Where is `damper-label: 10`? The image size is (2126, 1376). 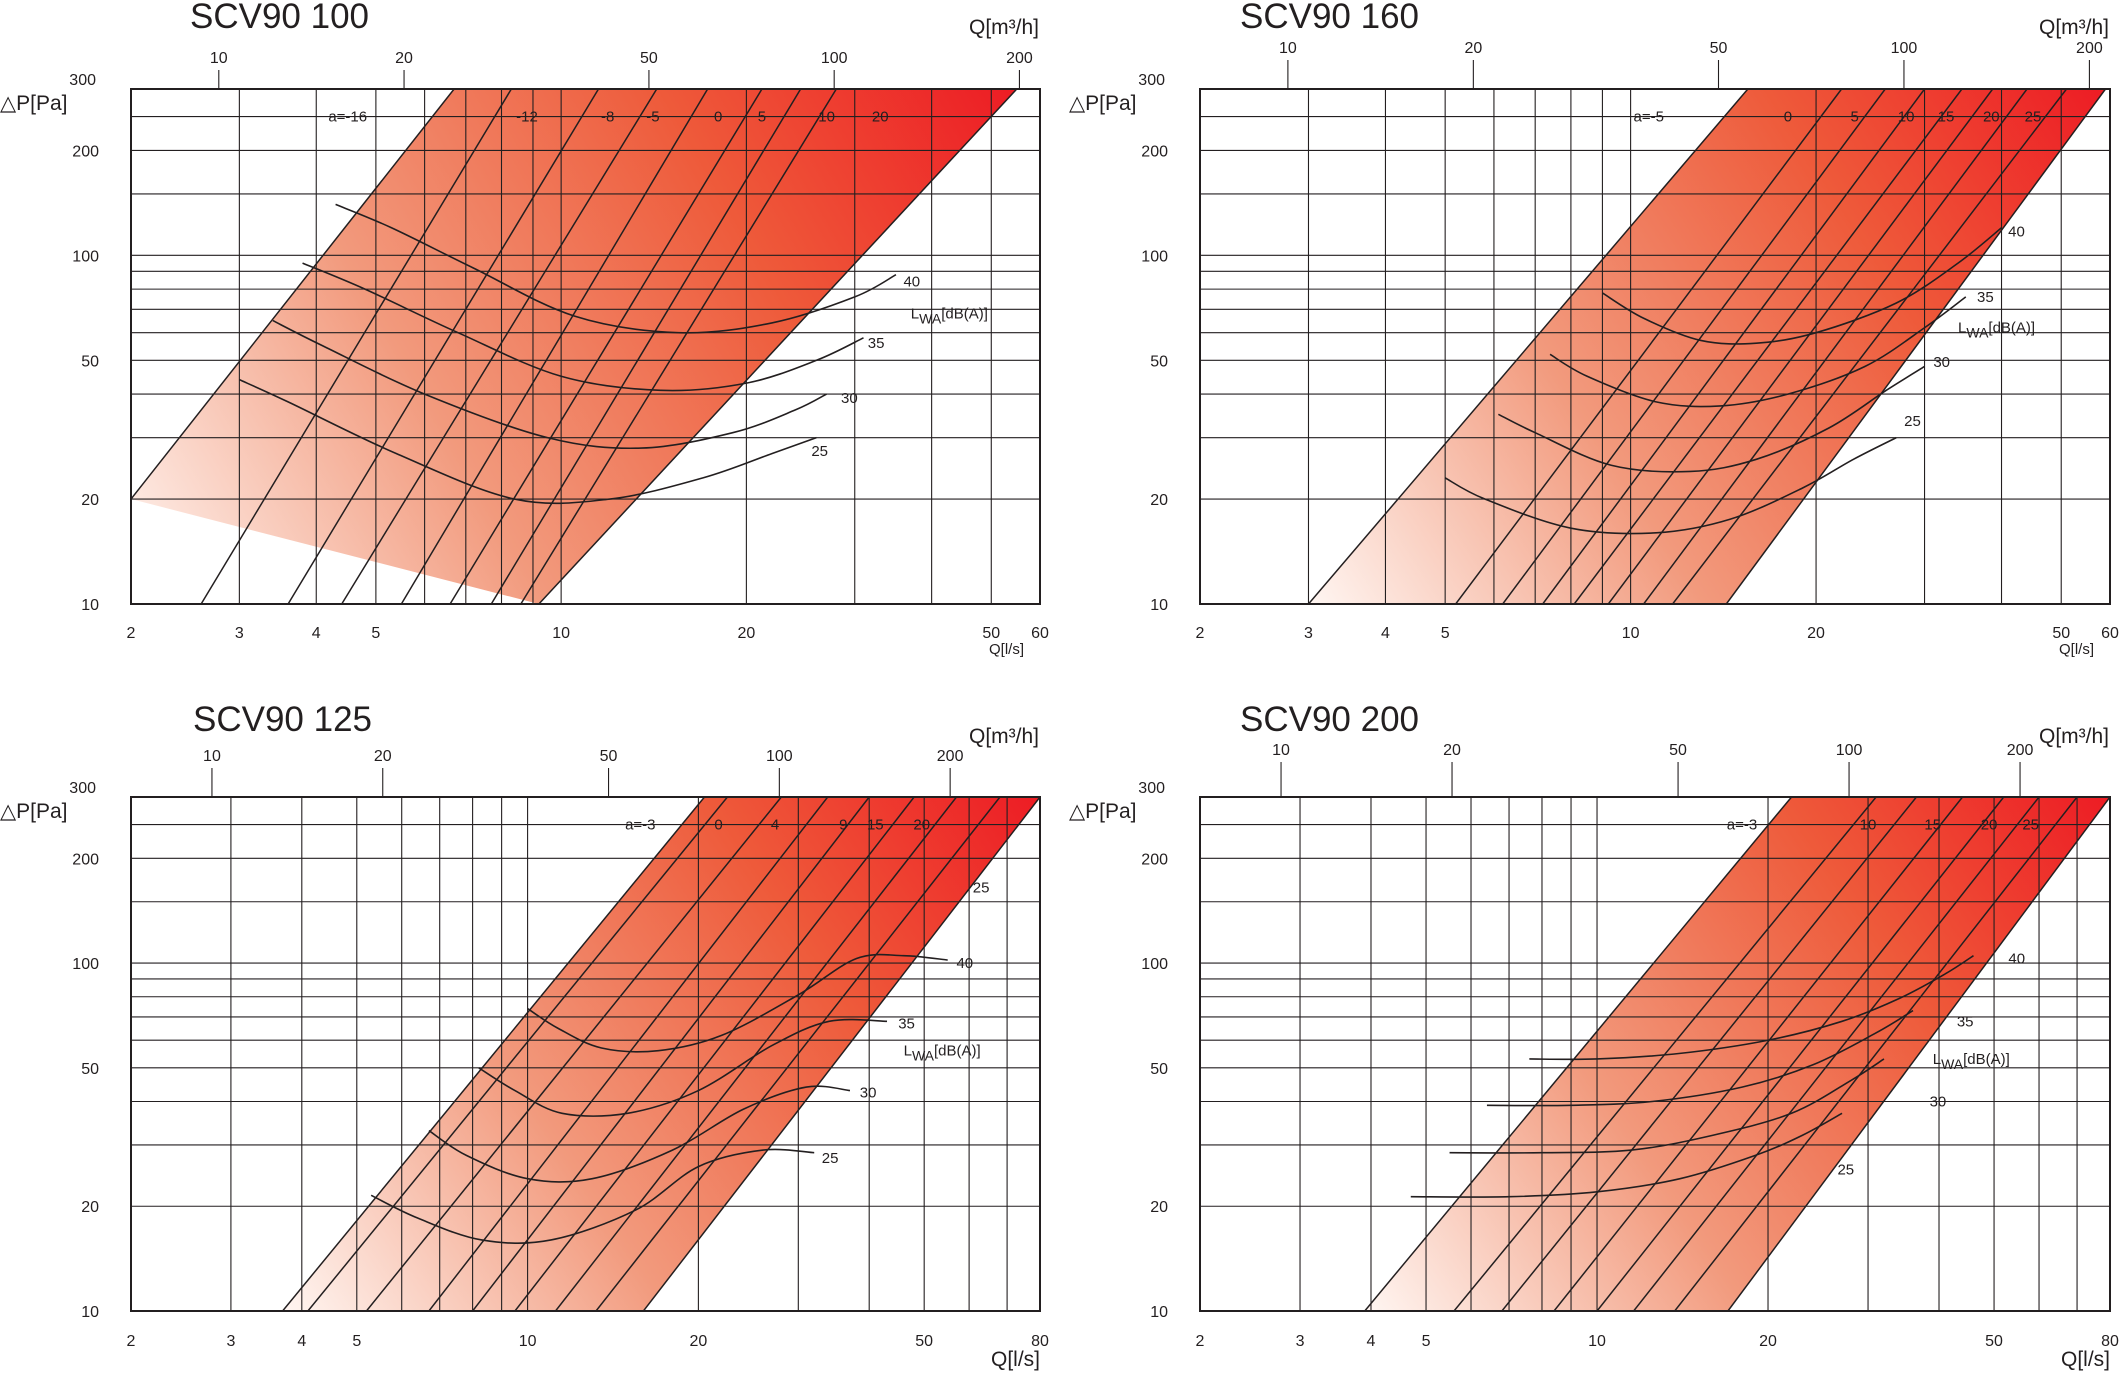
damper-label: 10 is located at coordinates (1868, 825).